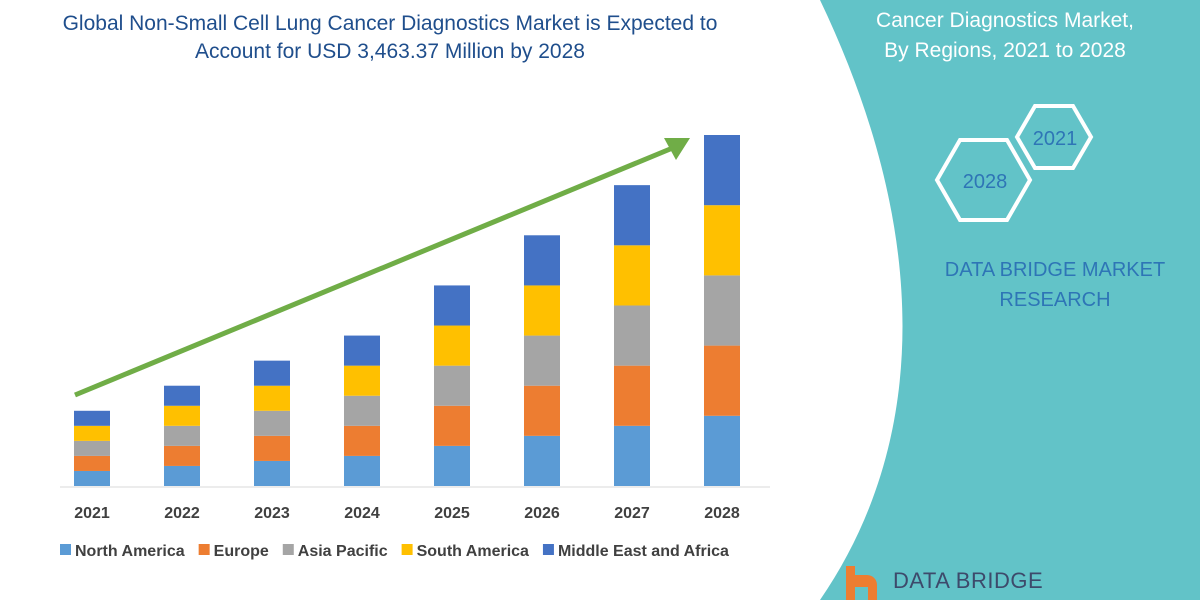 The image size is (1200, 600). What do you see at coordinates (632, 395) in the screenshot?
I see `bar-segment-europe-2027` at bounding box center [632, 395].